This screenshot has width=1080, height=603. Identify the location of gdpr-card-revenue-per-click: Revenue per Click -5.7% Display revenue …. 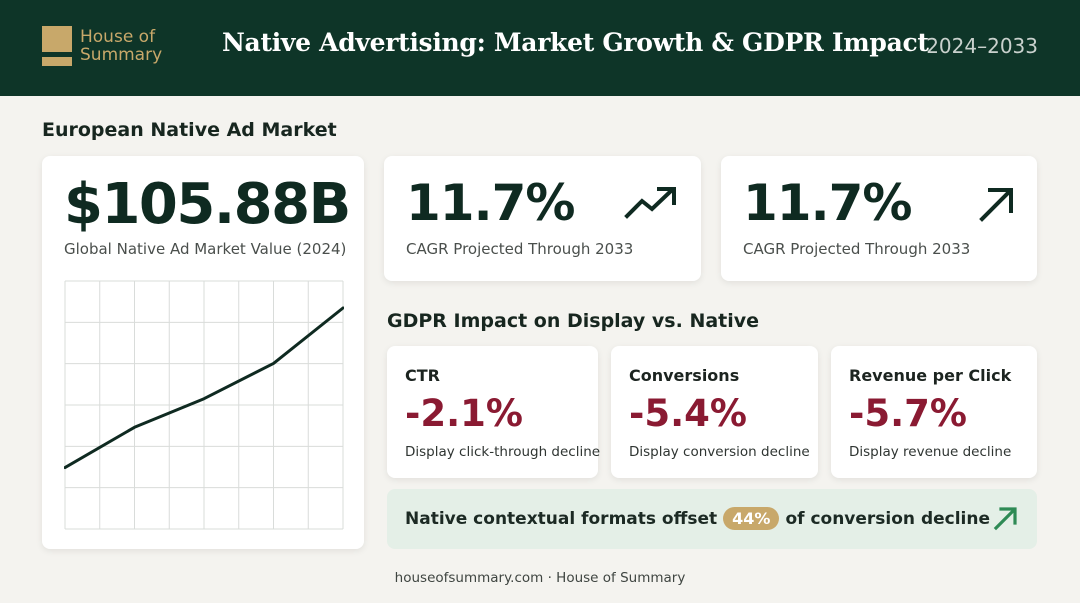
(934, 412).